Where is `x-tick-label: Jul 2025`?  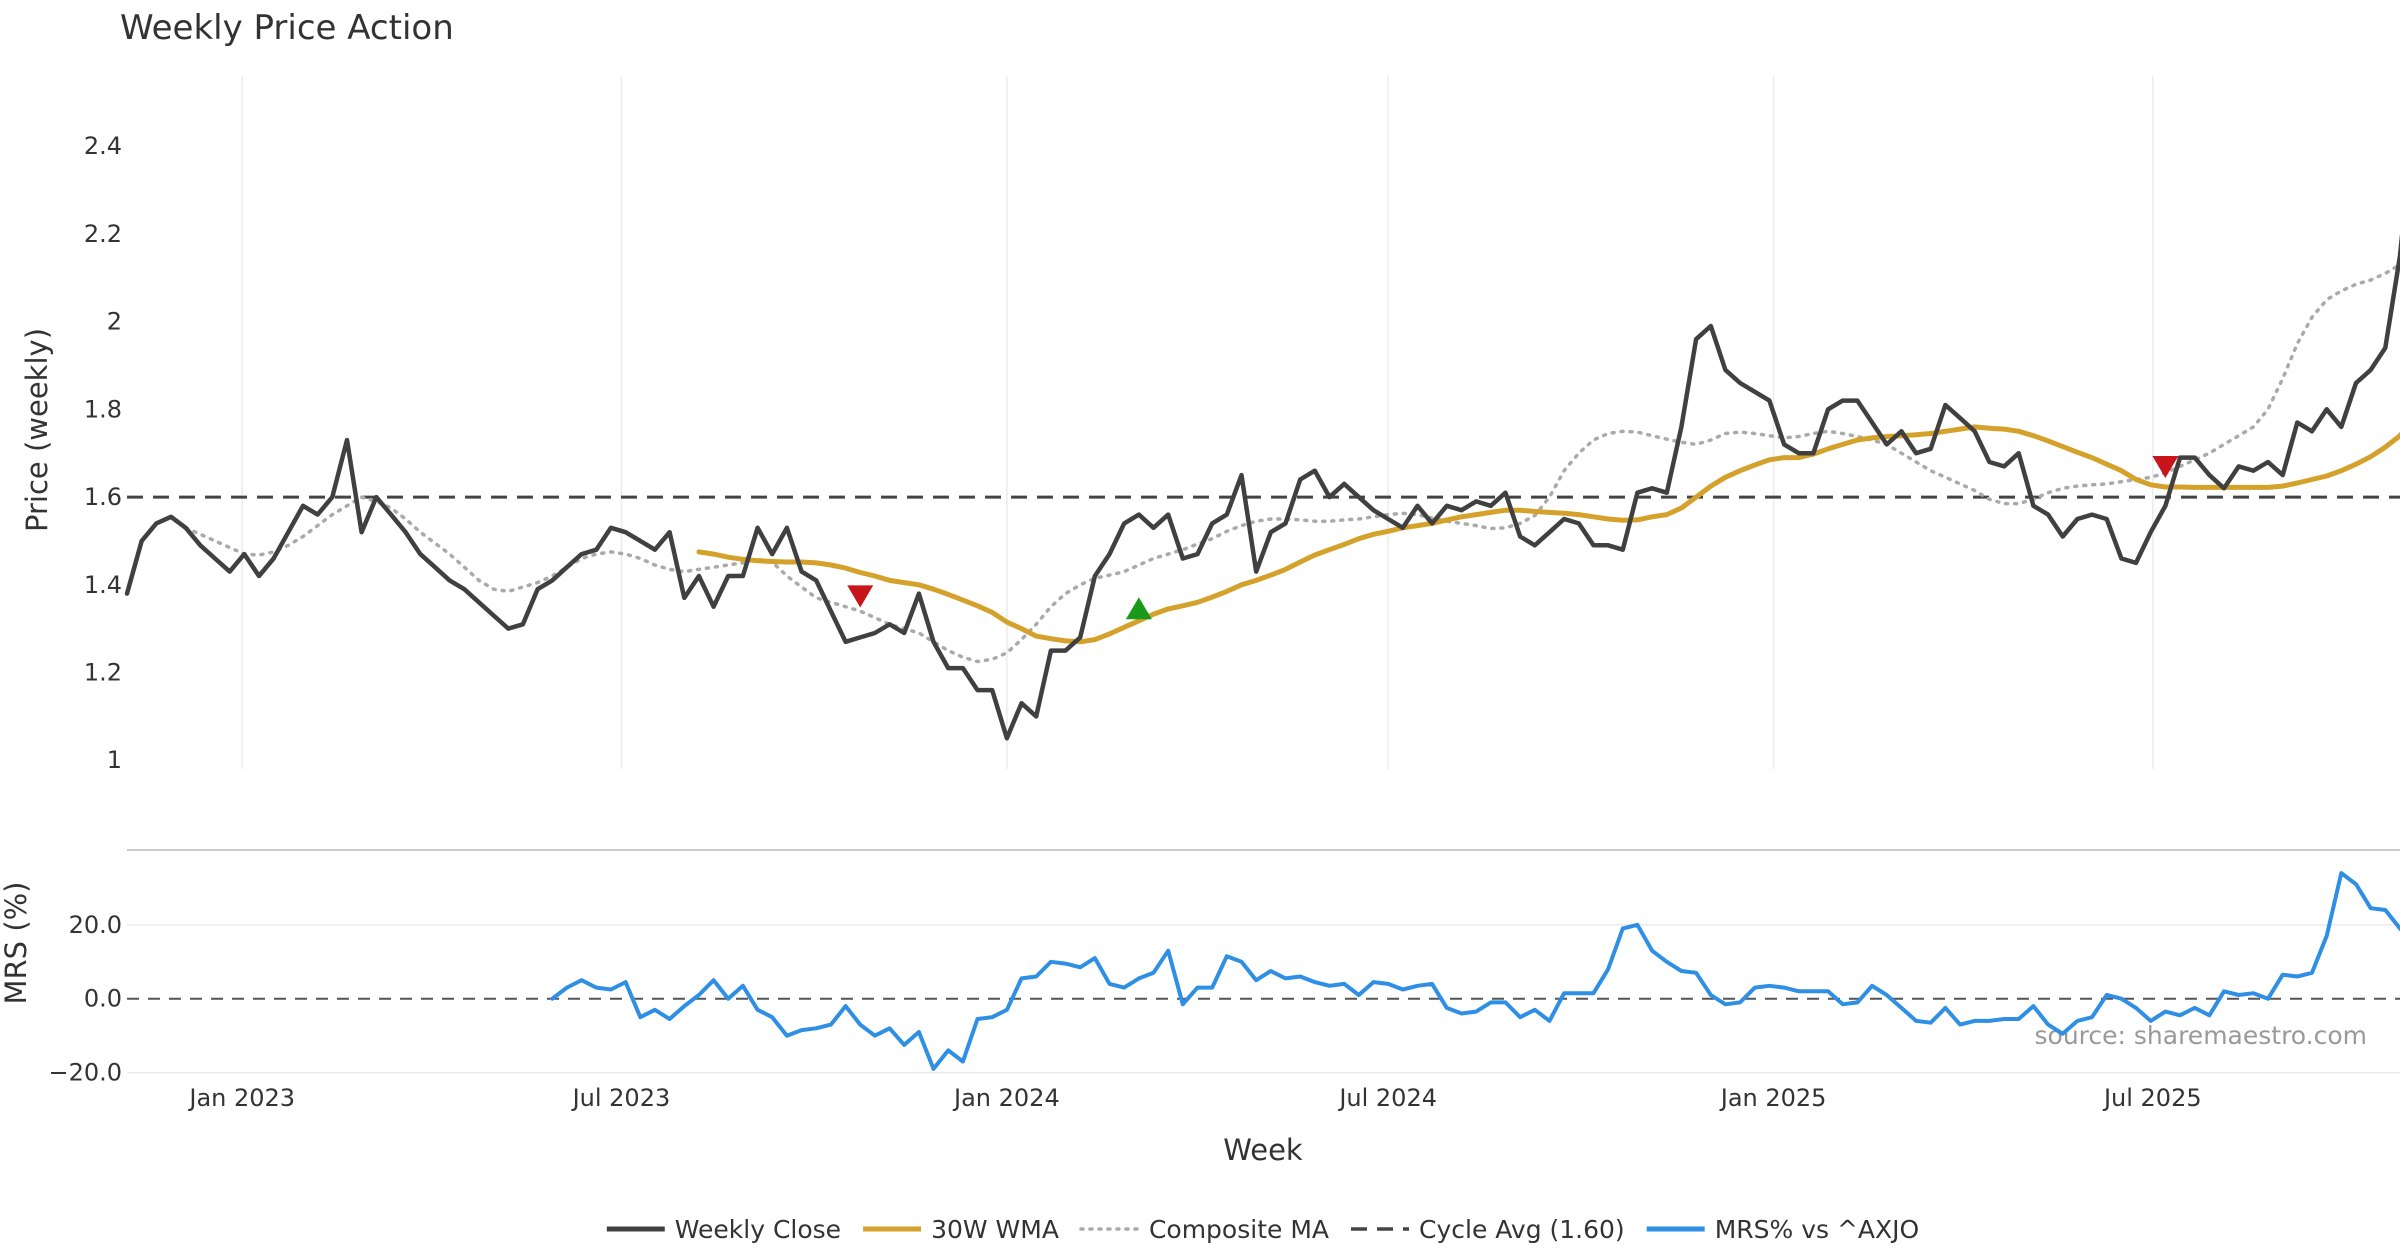 x-tick-label: Jul 2025 is located at coordinates (2152, 1098).